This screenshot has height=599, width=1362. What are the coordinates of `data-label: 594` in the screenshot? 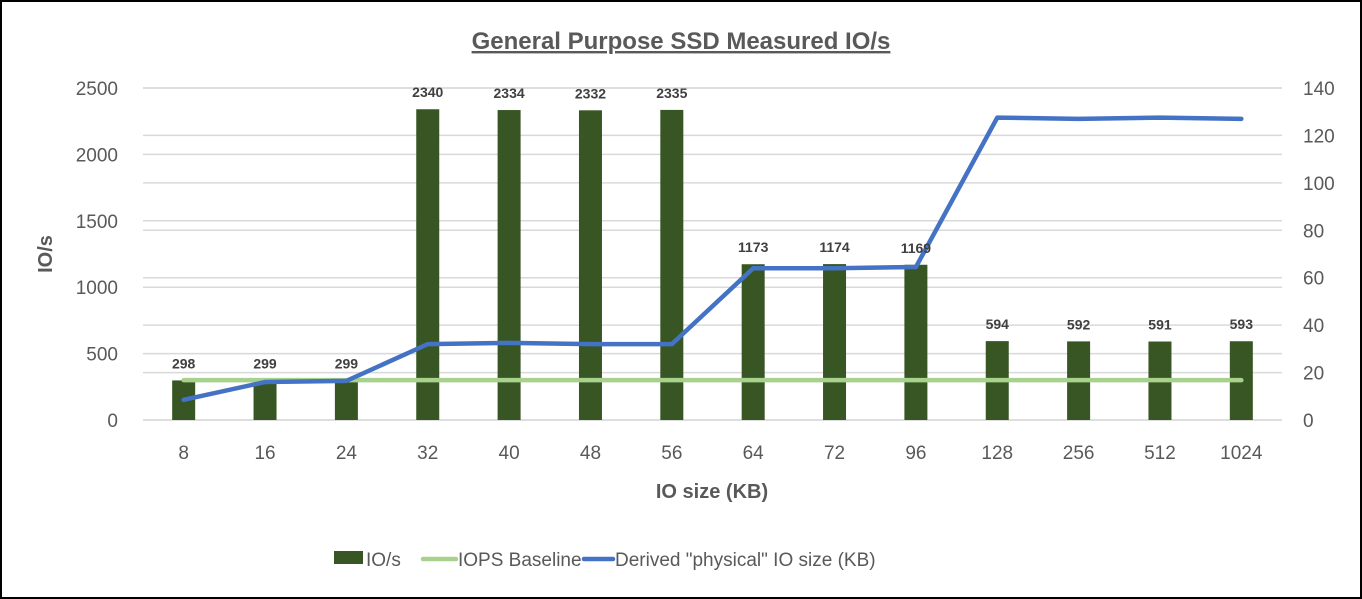 It's located at (998, 324).